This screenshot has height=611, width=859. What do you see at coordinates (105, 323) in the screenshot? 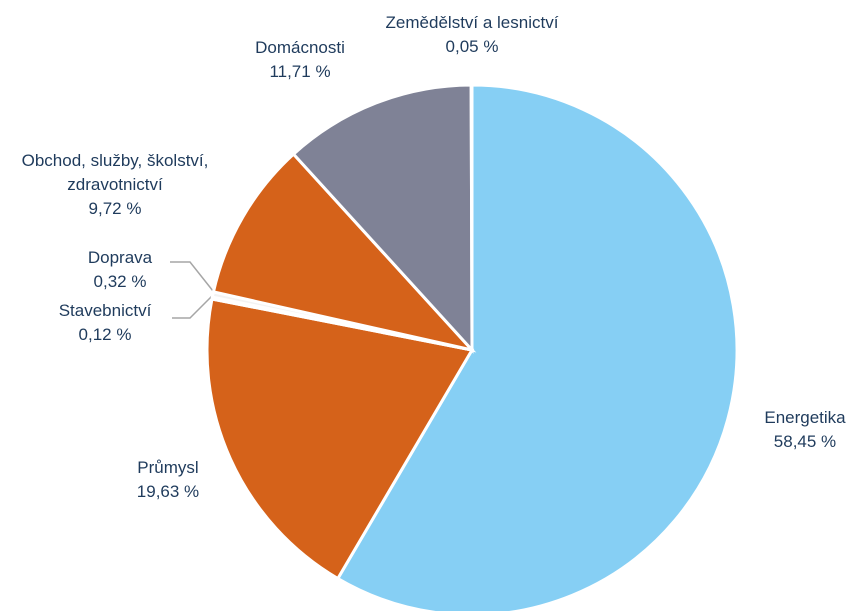
I see `slice-label: Stavebnictví 0,12 %` at bounding box center [105, 323].